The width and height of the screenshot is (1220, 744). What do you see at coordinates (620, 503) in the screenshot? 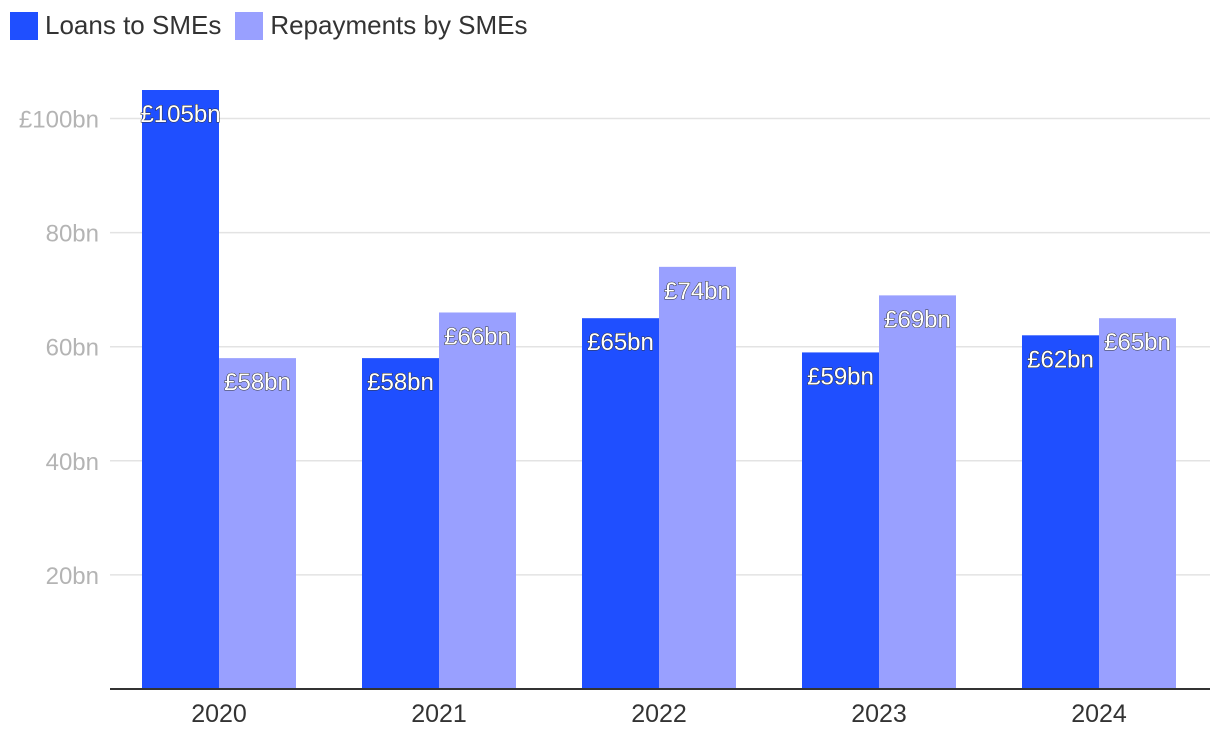
I see `bar-loans-2022` at bounding box center [620, 503].